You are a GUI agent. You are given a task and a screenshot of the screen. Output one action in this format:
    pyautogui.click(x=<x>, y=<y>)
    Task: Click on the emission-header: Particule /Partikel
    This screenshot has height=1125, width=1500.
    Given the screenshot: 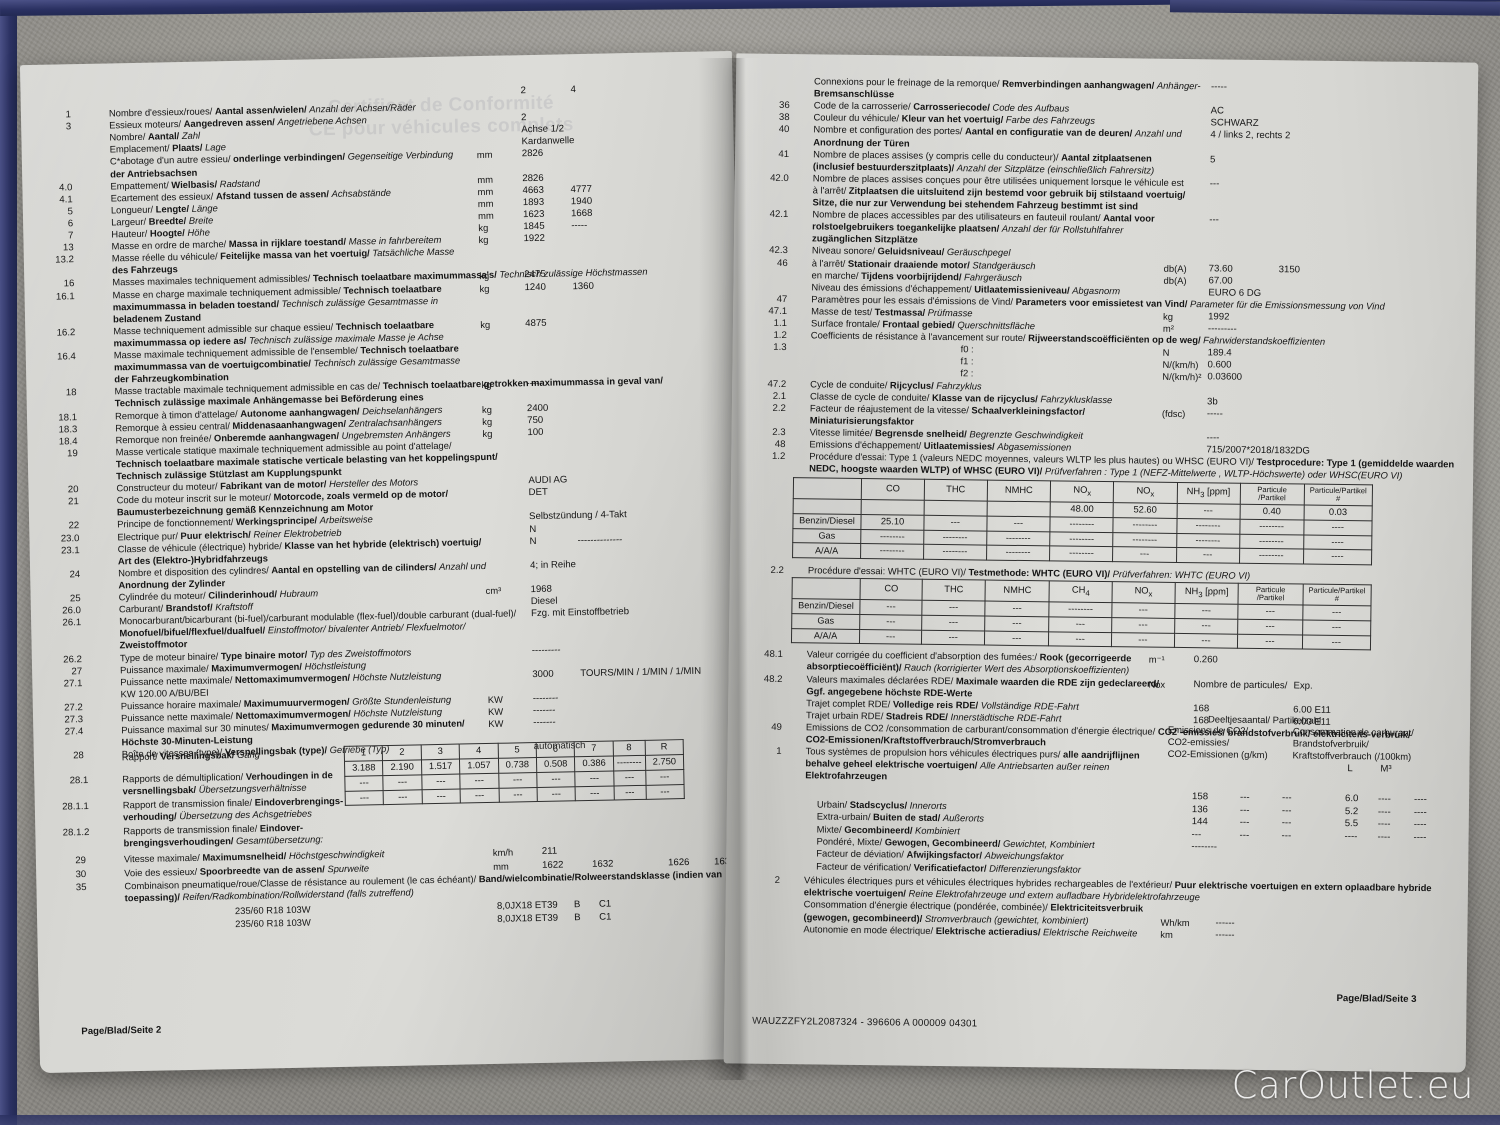 What is the action you would take?
    pyautogui.click(x=1270, y=594)
    